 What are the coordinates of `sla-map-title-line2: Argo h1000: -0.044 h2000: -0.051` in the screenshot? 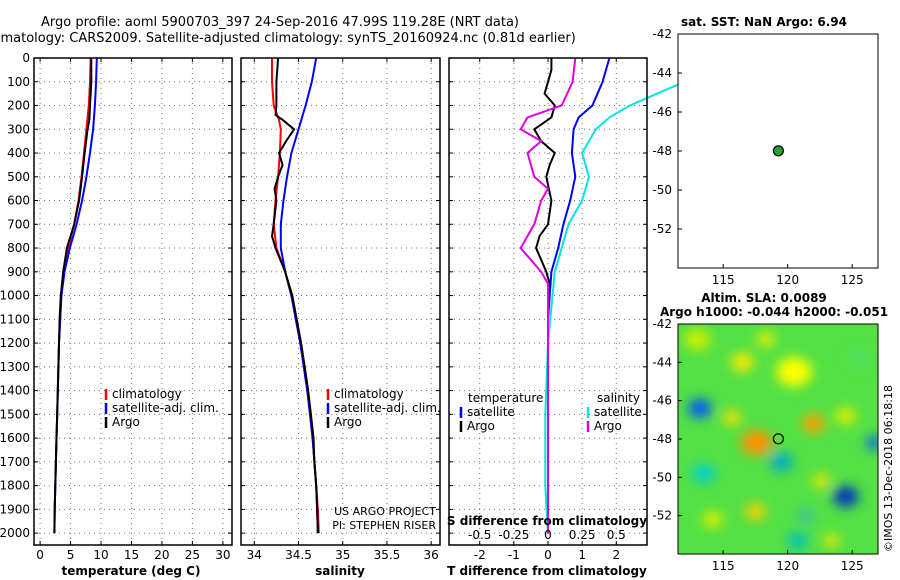 It's located at (774, 312).